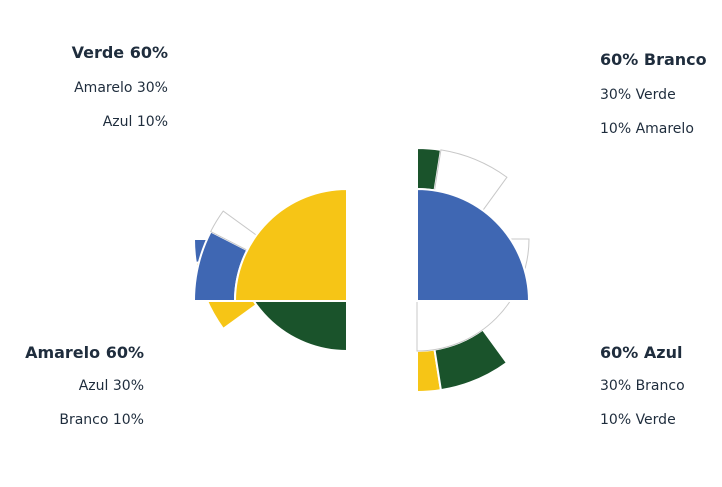  I want to click on label-bottom-right-second: 30% Branco, so click(642, 386).